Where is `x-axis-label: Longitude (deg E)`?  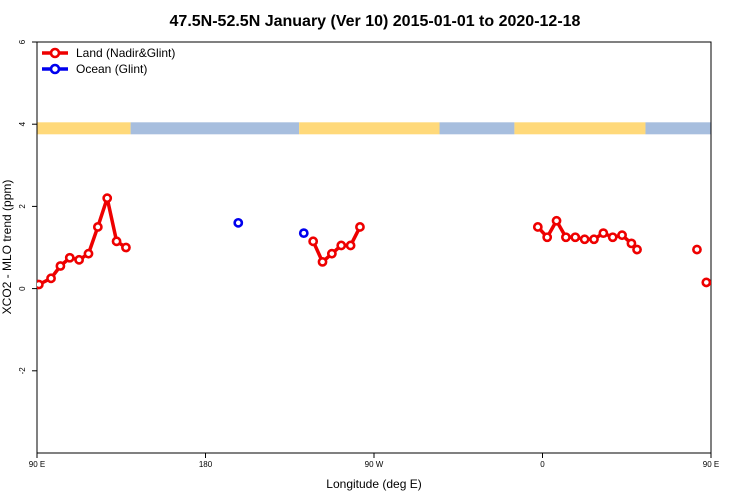
x-axis-label: Longitude (deg E) is located at coordinates (373, 484).